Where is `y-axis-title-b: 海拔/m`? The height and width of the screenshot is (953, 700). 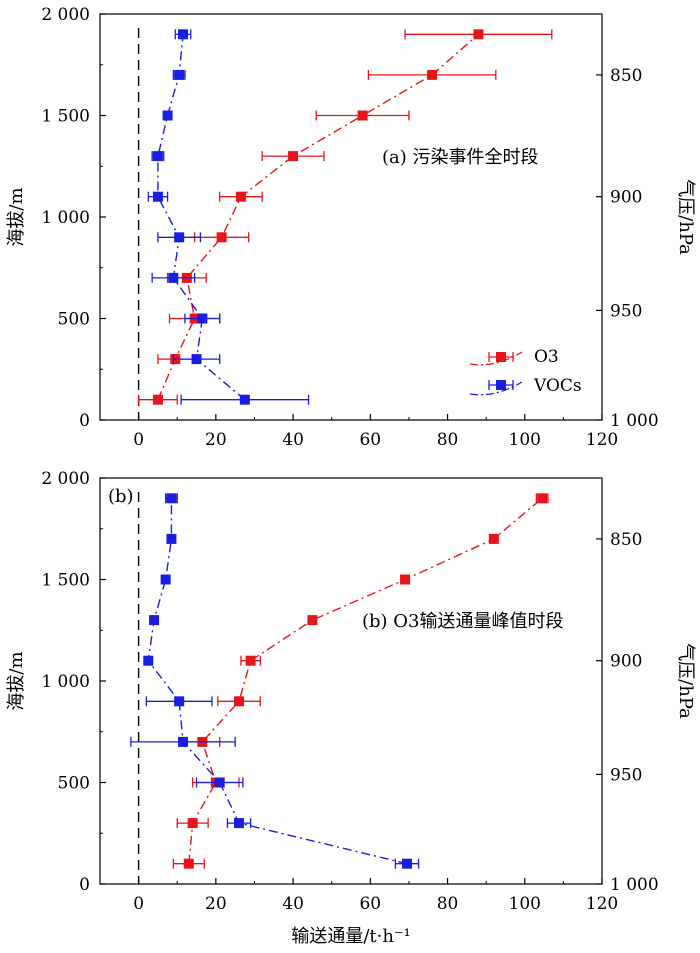
y-axis-title-b: 海拔/m is located at coordinates (16, 680).